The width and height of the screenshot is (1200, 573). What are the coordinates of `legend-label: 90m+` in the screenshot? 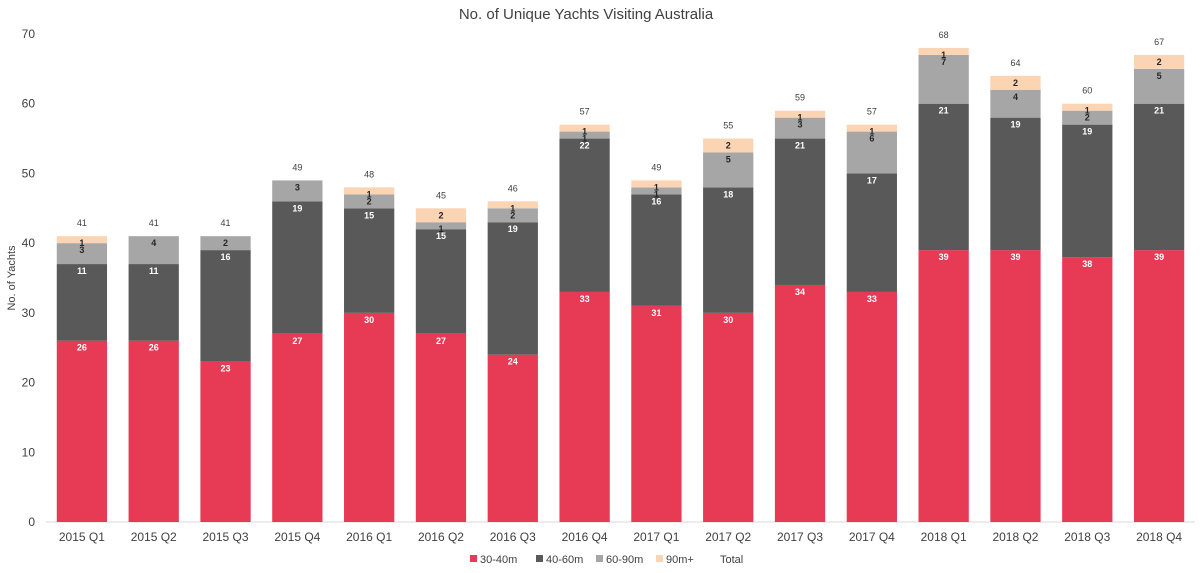 It's located at (680, 560).